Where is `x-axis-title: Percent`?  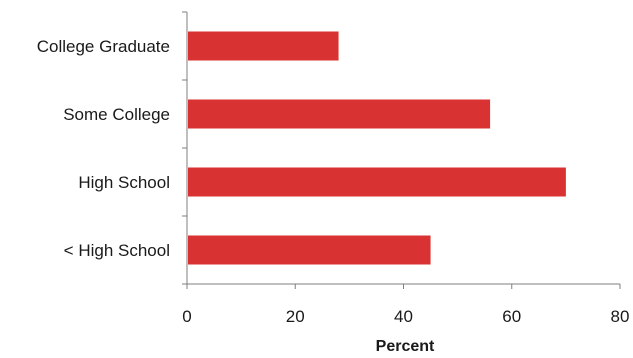 x-axis-title: Percent is located at coordinates (405, 346).